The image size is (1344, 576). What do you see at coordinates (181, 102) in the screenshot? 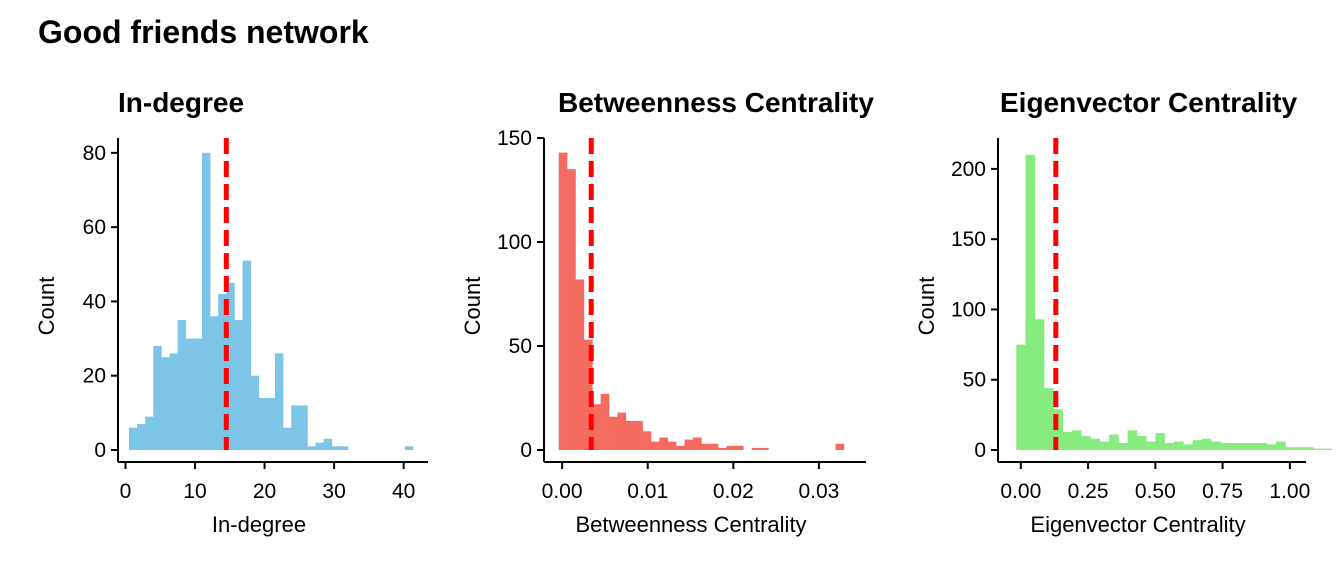
I see `panel-title: In-degree` at bounding box center [181, 102].